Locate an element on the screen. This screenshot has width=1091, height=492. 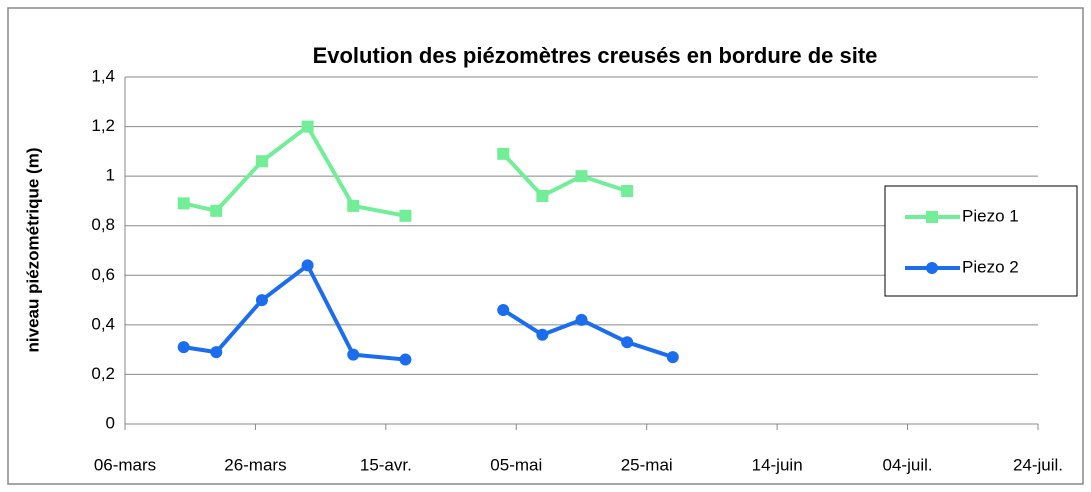
y-tick-label: 0,4 is located at coordinates (103, 323).